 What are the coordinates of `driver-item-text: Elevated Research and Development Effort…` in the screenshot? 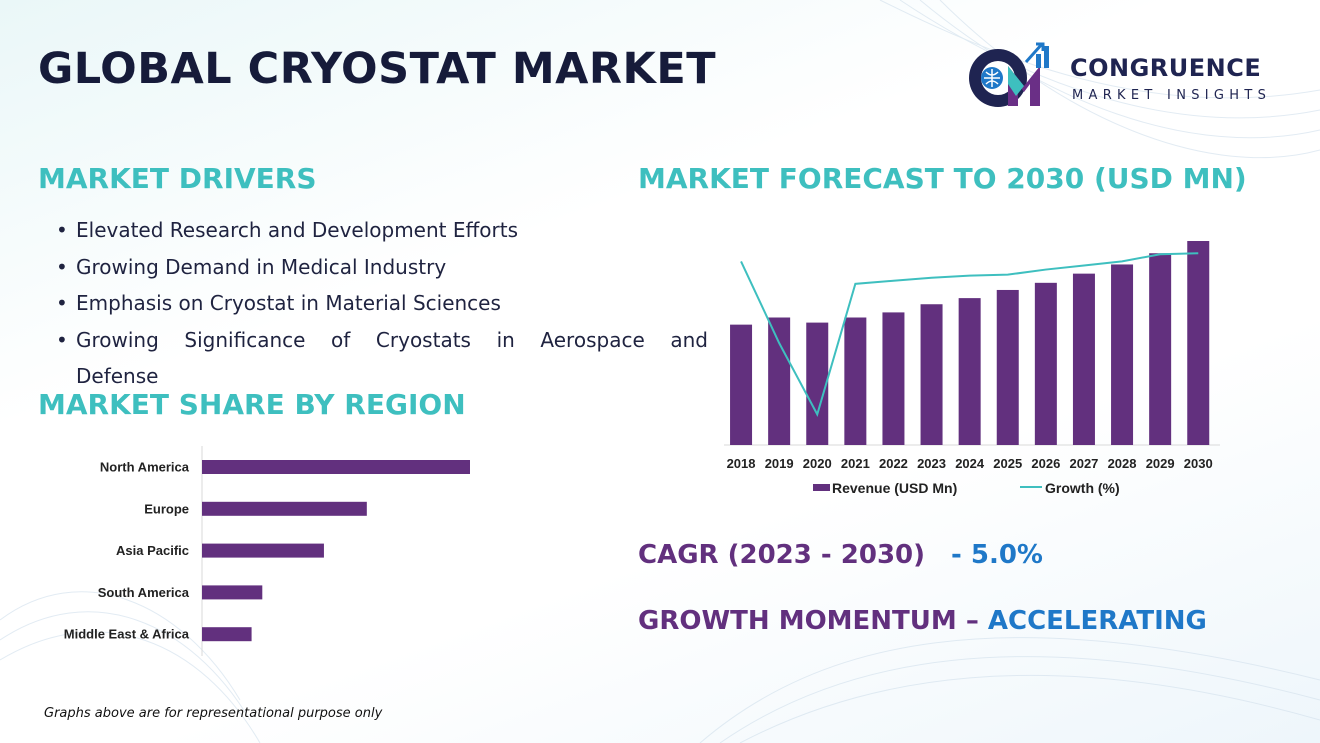 It's located at (297, 230).